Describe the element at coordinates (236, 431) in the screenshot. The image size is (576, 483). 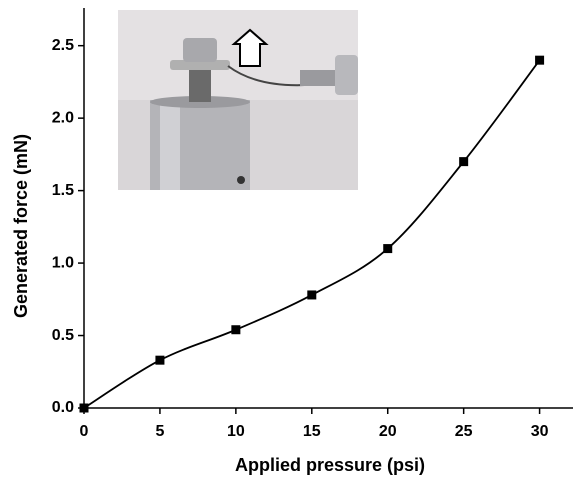
I see `x-tick-label: 10` at that location.